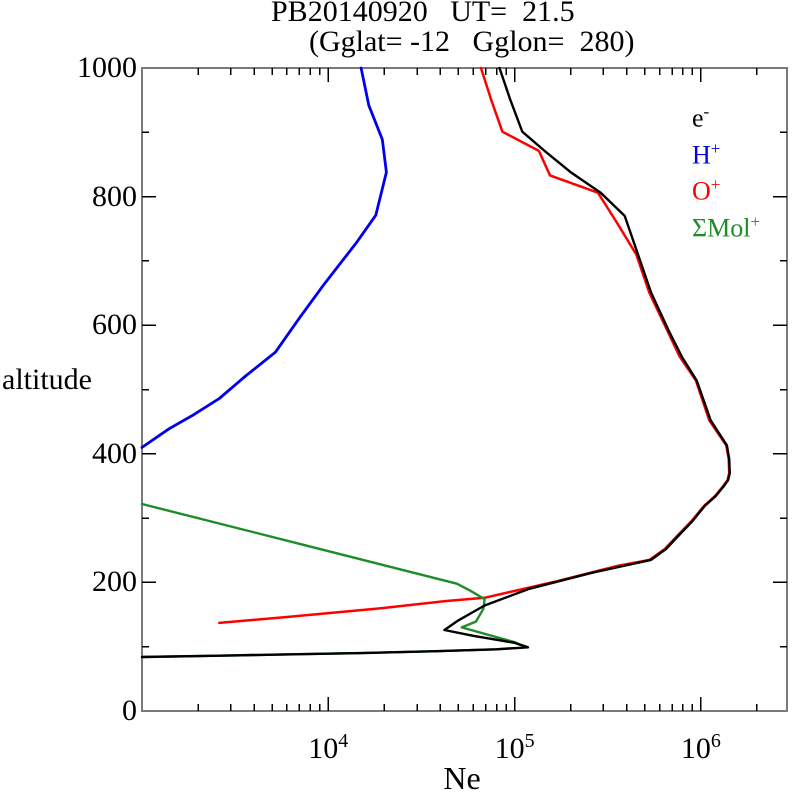 The image size is (792, 796). Describe the element at coordinates (114, 582) in the screenshot. I see `y-tick-label: 200` at that location.